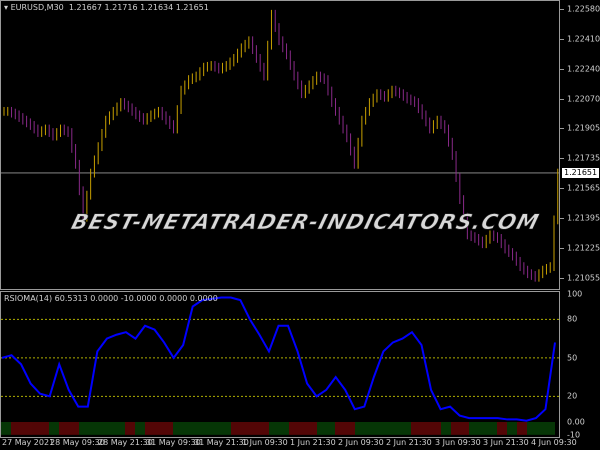  What do you see at coordinates (575, 294) in the screenshot?
I see `indicator-tick-label: 100` at bounding box center [575, 294].